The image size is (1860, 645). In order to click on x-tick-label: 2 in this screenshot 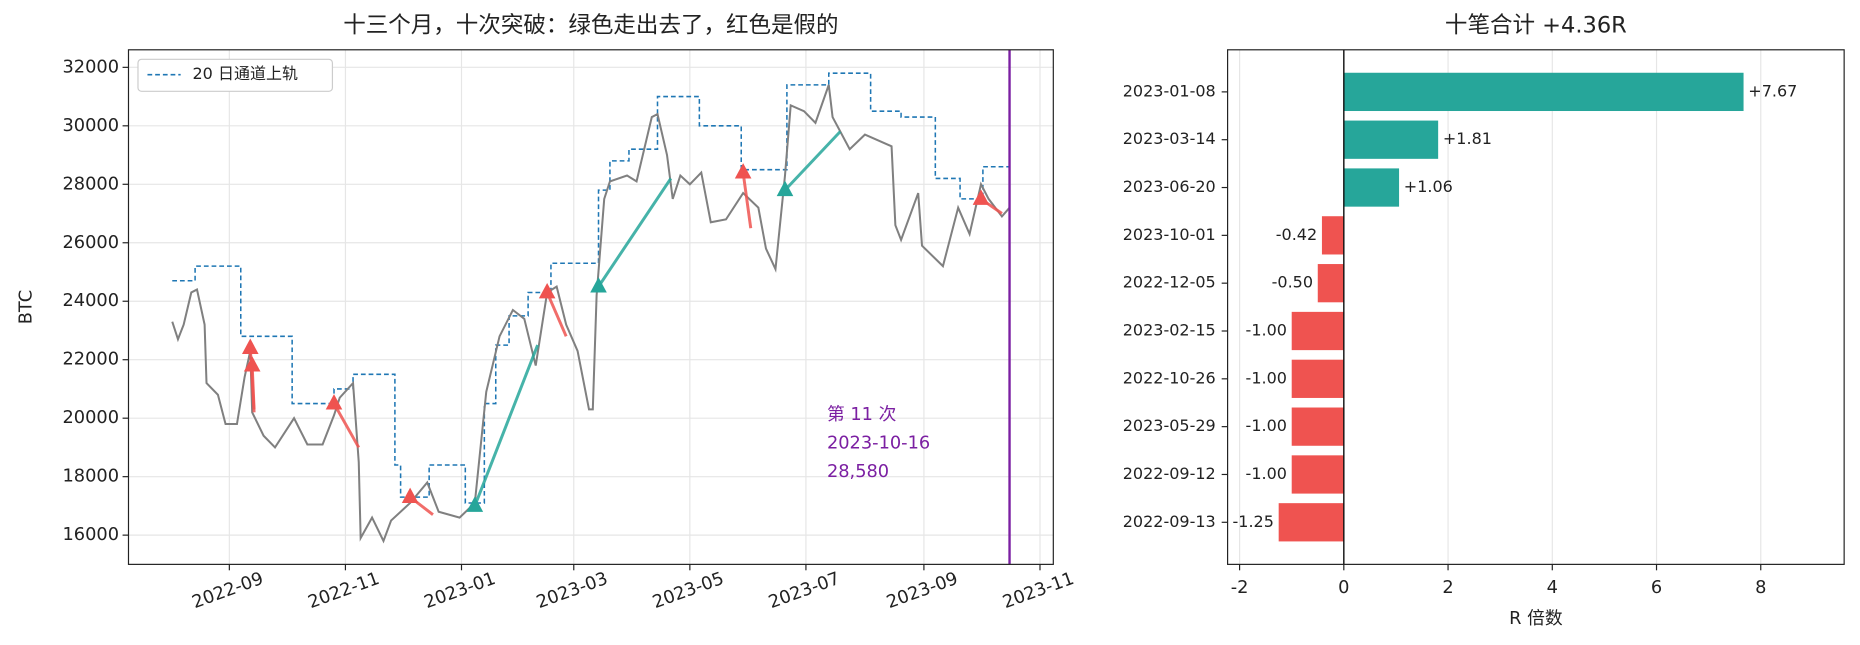, I will do `click(1447, 587)`.